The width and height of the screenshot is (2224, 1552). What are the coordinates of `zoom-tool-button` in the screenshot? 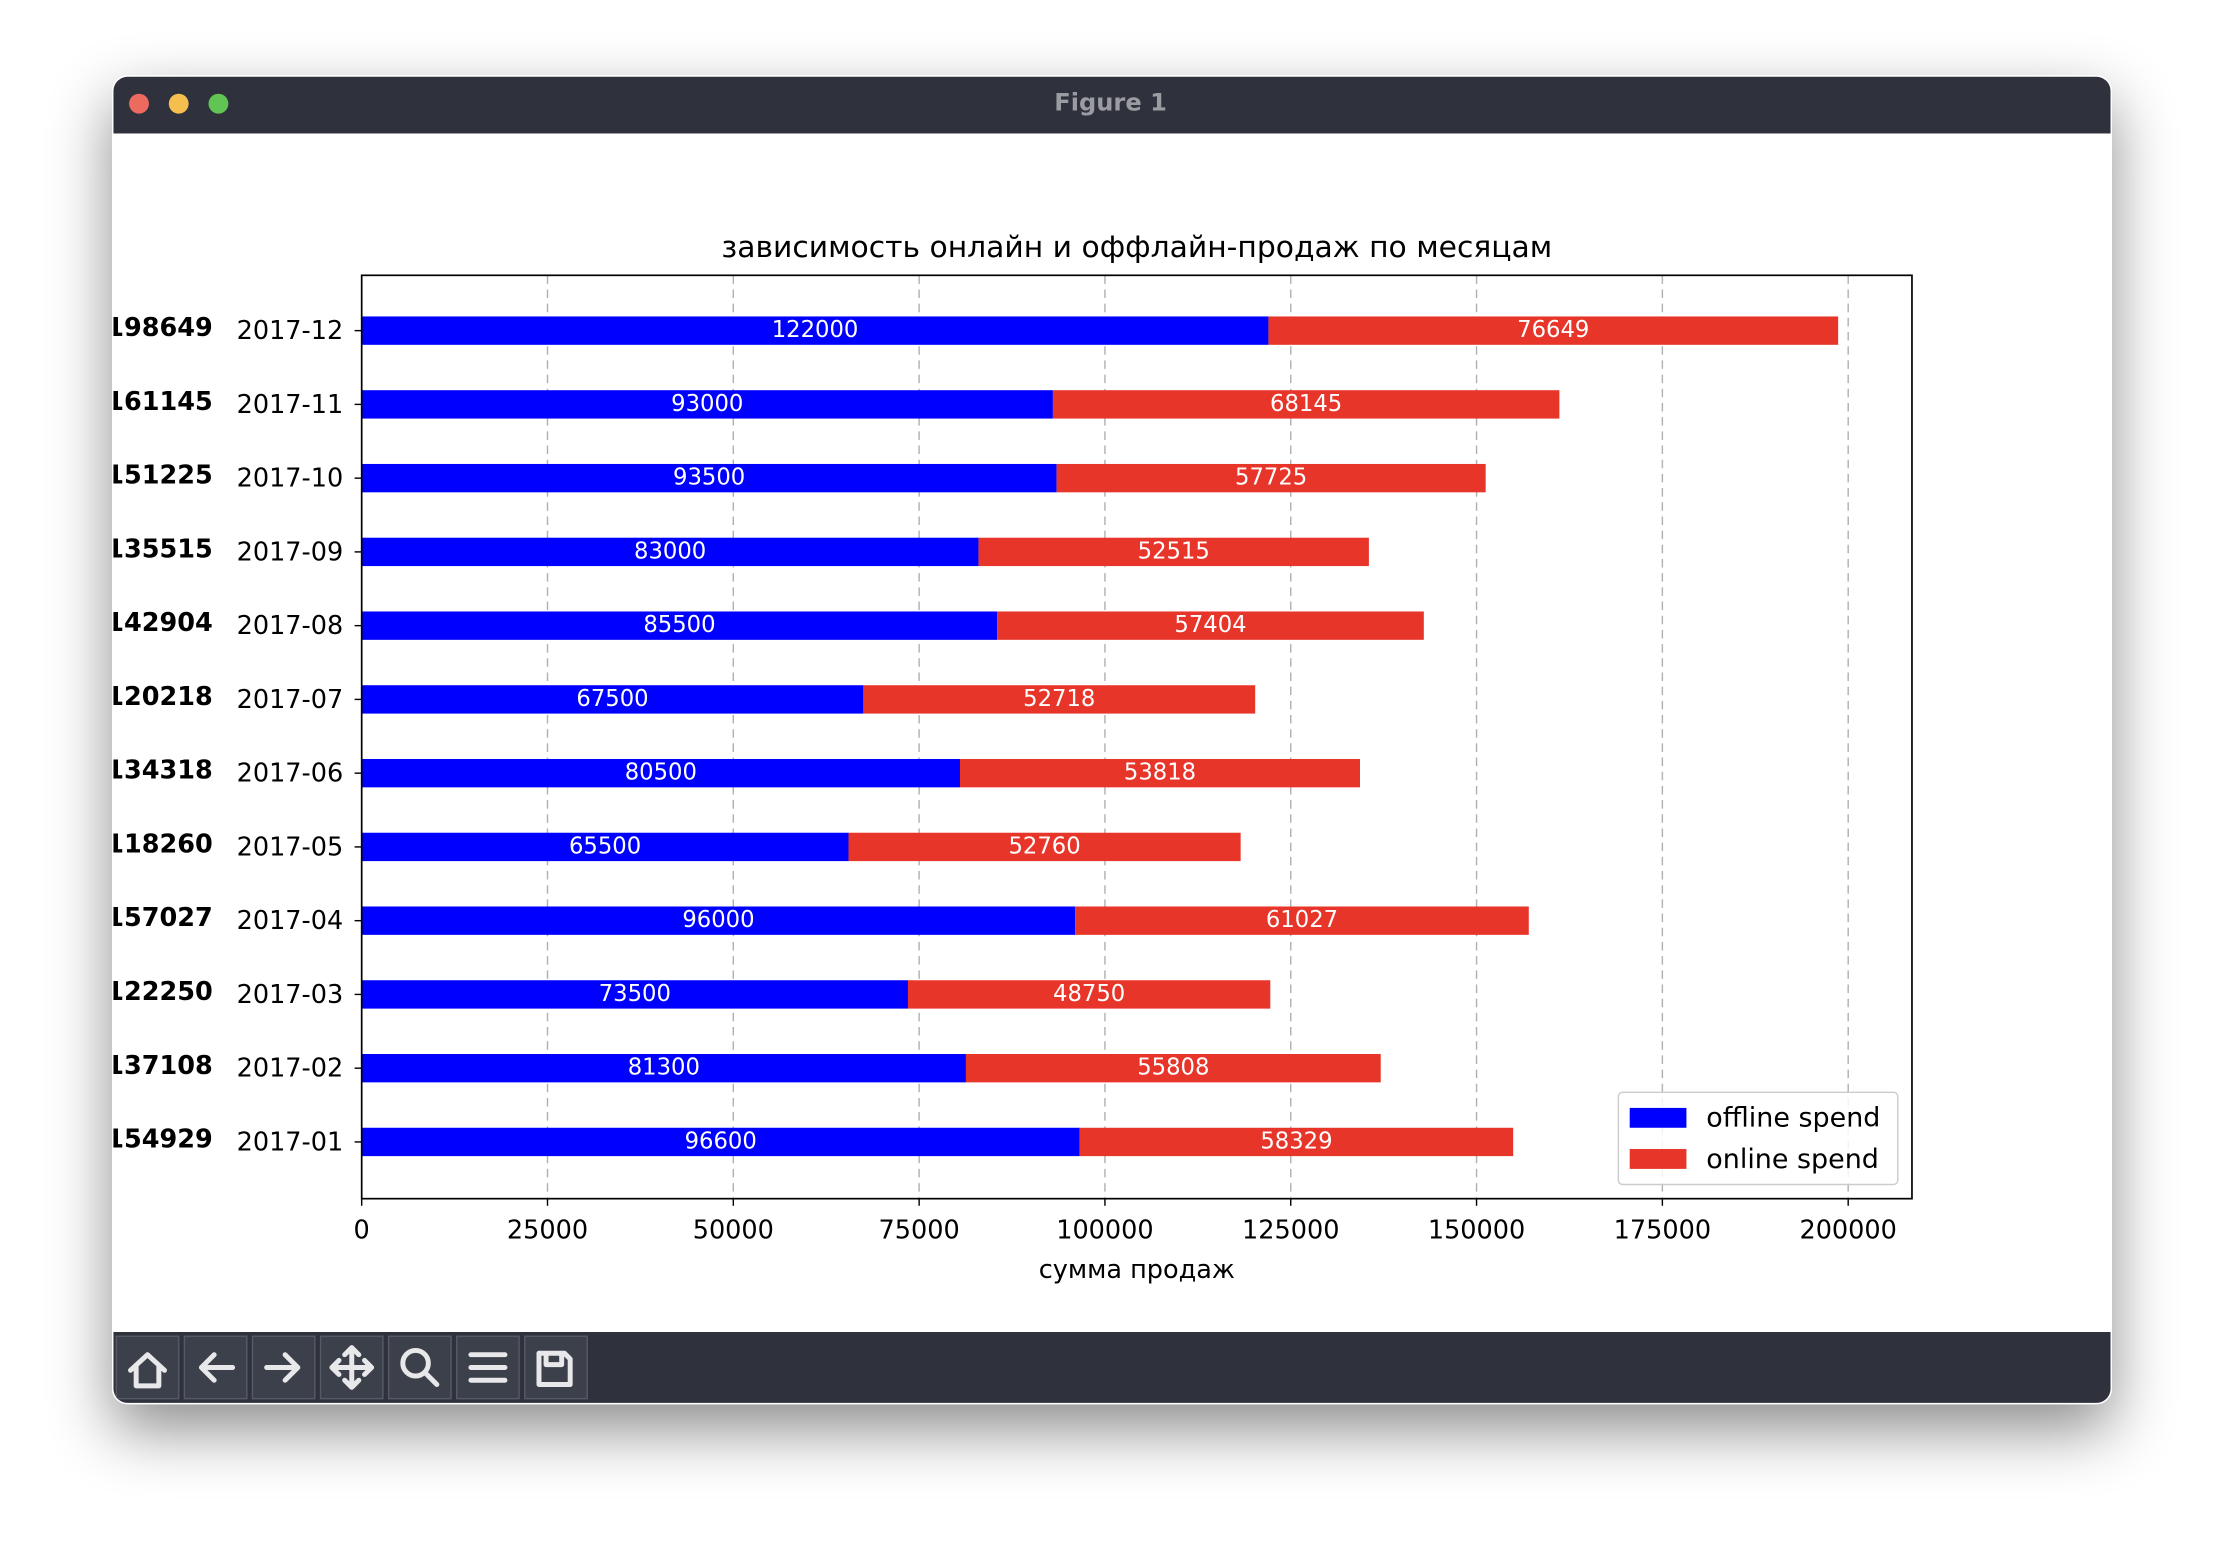 It's located at (419, 1367).